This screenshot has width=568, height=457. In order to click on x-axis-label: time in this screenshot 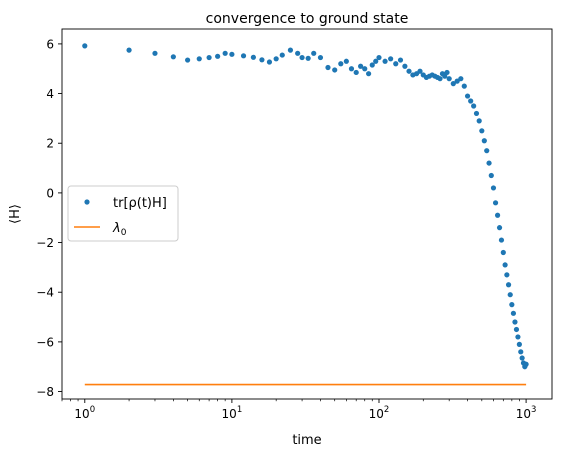, I will do `click(306, 440)`.